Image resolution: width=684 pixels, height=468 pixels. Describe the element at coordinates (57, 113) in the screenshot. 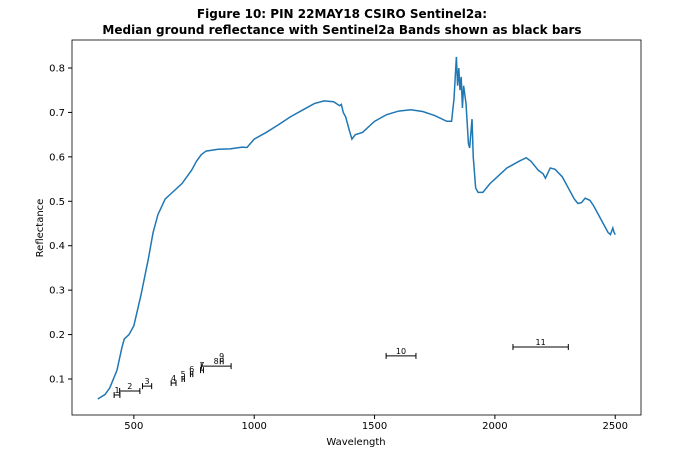

I see `y-tick-label: 0.7` at that location.